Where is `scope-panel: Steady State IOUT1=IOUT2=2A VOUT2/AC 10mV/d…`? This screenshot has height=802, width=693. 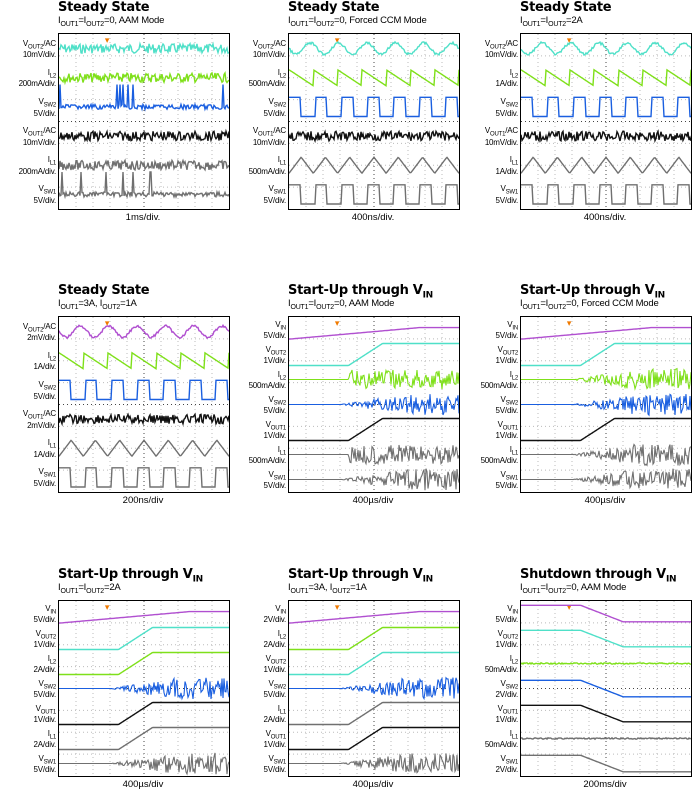 scope-panel: Steady State IOUT1=IOUT2=2A VOUT2/AC 10mV/d… is located at coordinates (577, 117).